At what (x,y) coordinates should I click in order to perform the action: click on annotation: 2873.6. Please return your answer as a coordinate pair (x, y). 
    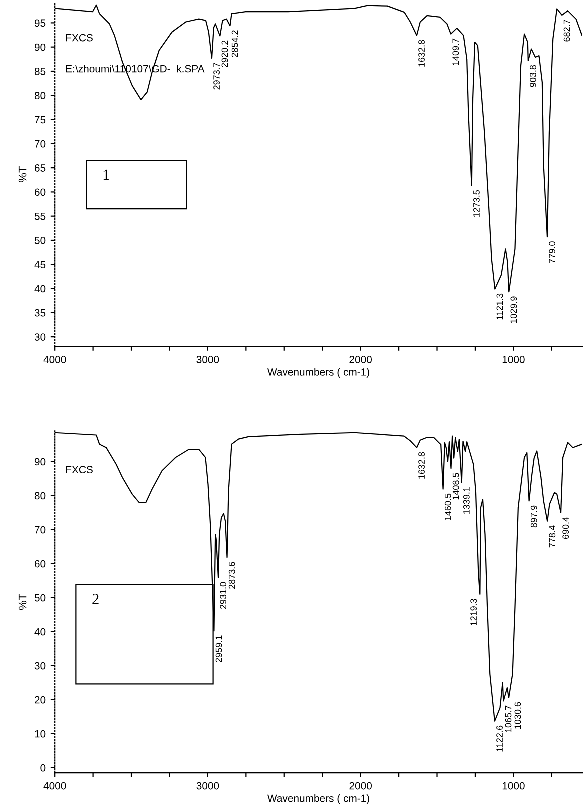
    Looking at the image, I should click on (232, 576).